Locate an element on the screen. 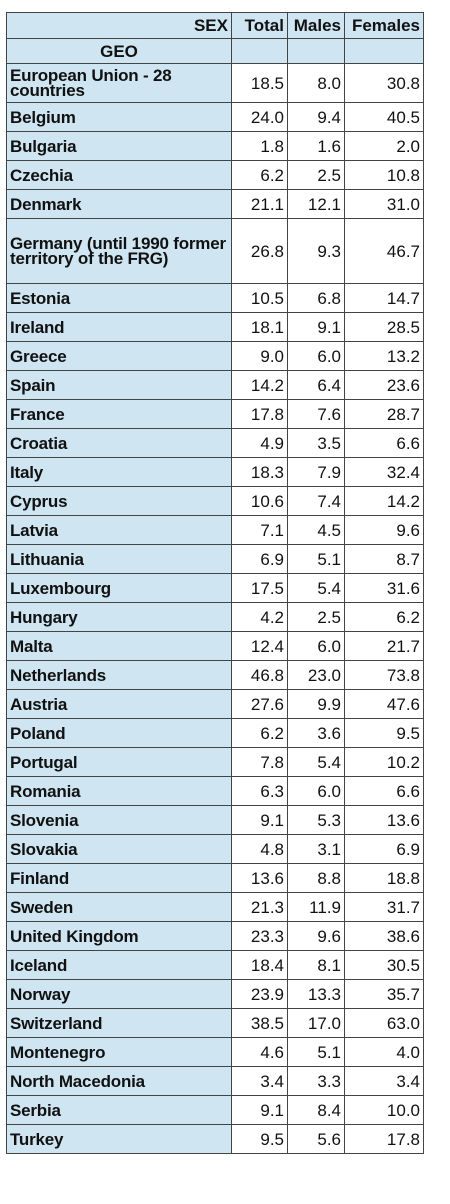 The height and width of the screenshot is (1204, 450). females-cell: 6.9 is located at coordinates (384, 849).